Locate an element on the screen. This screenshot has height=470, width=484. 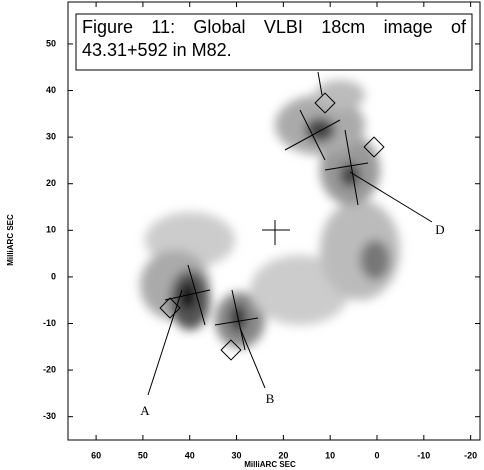
x-tick-label: -20 is located at coordinates (470, 455).